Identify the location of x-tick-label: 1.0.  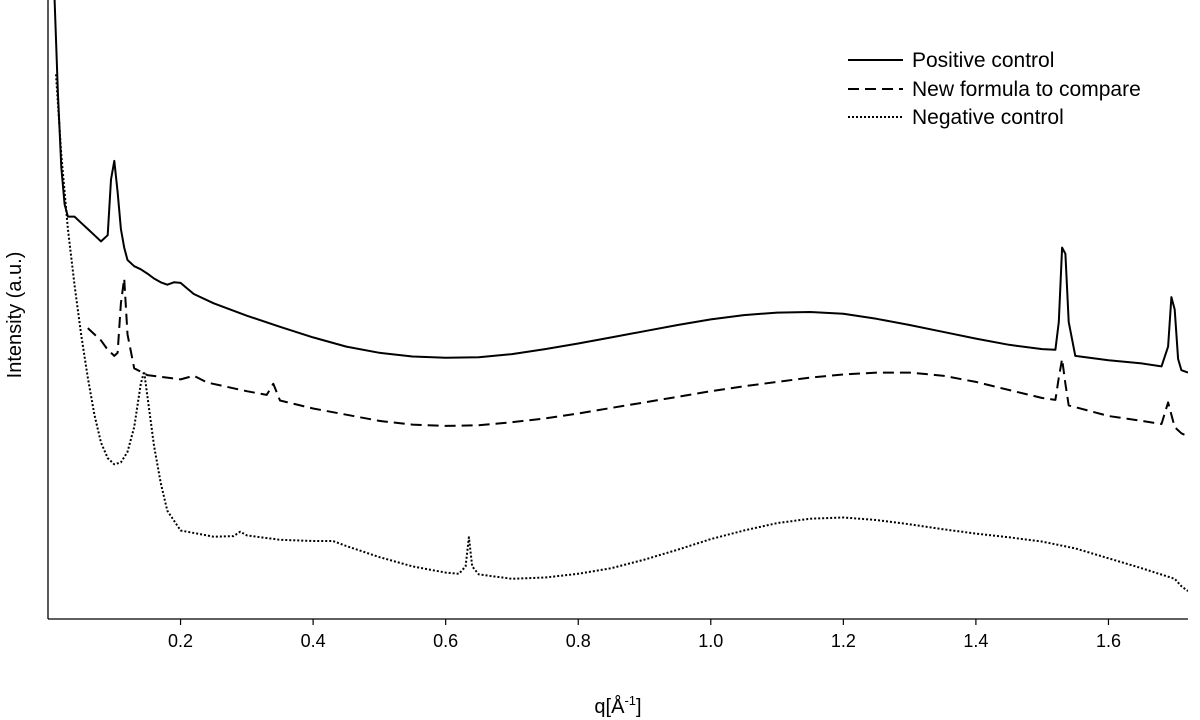
(710, 641).